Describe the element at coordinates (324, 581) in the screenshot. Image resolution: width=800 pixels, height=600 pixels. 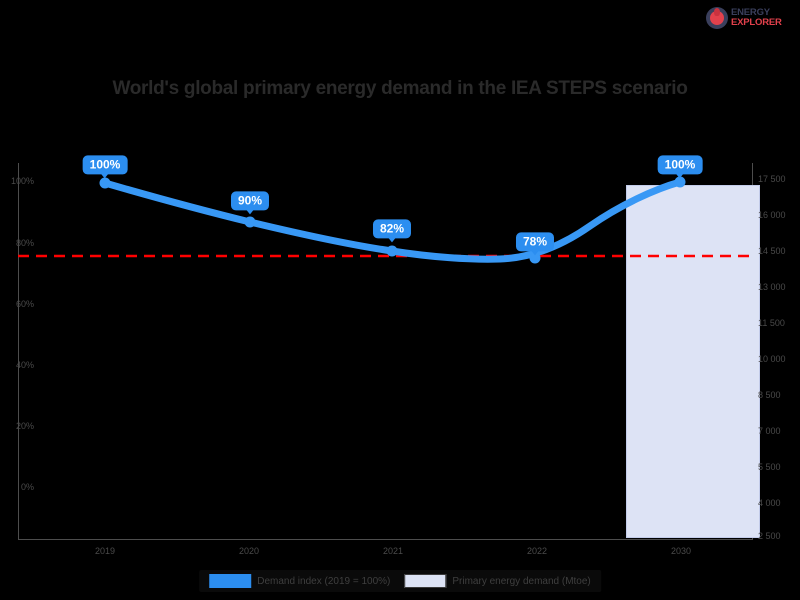
I see `legend-label-demand-index: Demand index (2019 = 100%)` at that location.